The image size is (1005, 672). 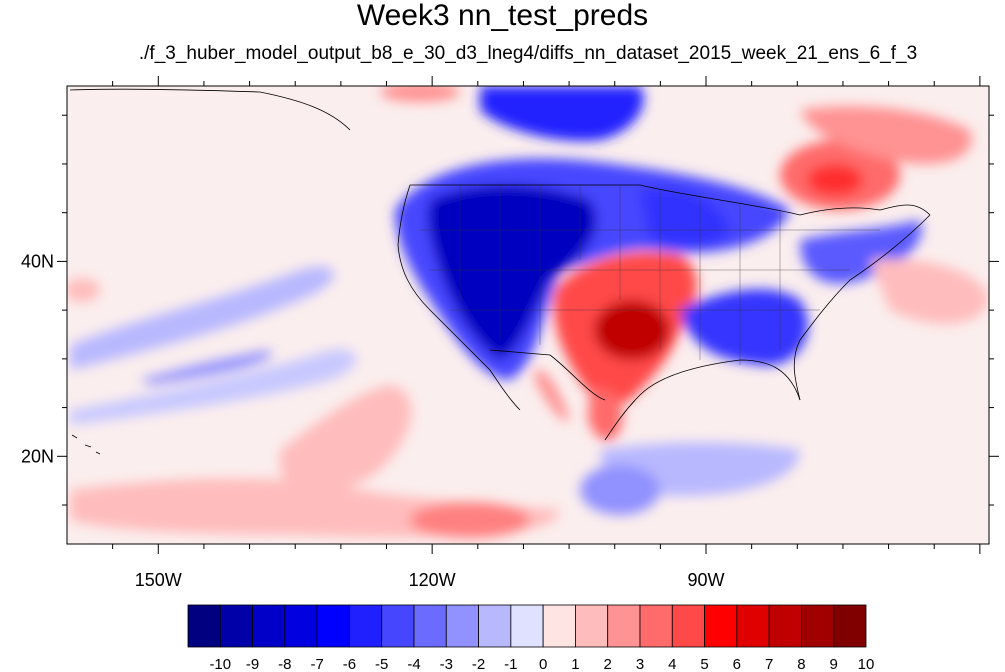 What do you see at coordinates (834, 664) in the screenshot?
I see `colorbar-label: 9` at bounding box center [834, 664].